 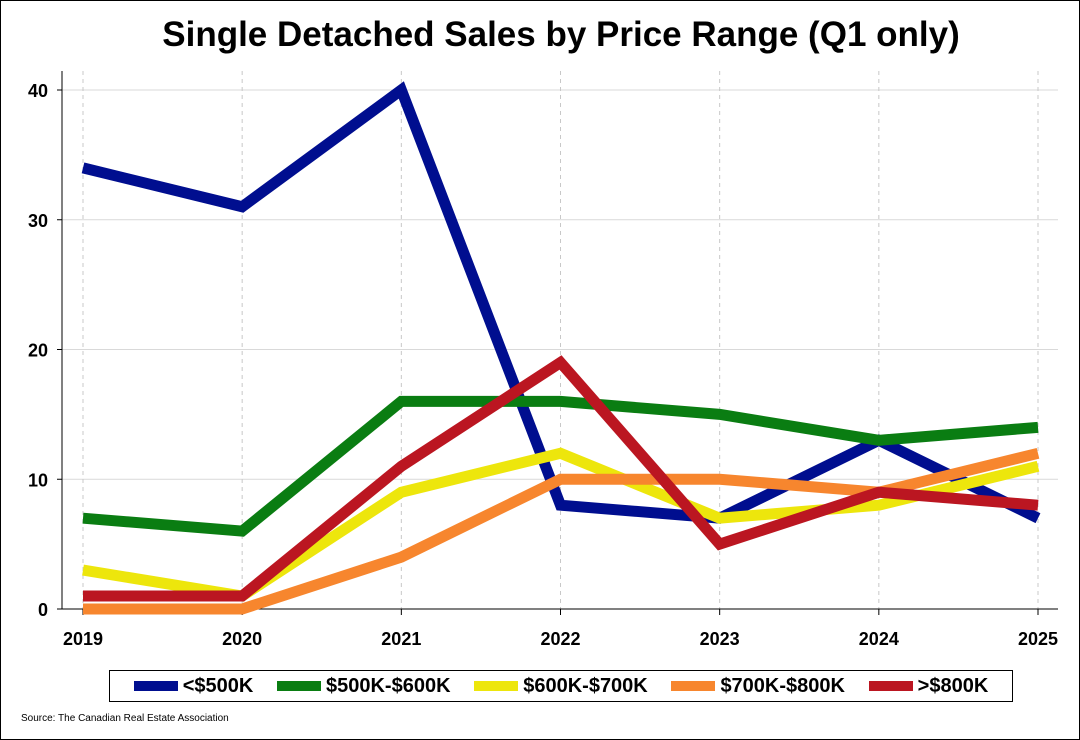 What do you see at coordinates (242, 639) in the screenshot?
I see `x-tick-label: 2020` at bounding box center [242, 639].